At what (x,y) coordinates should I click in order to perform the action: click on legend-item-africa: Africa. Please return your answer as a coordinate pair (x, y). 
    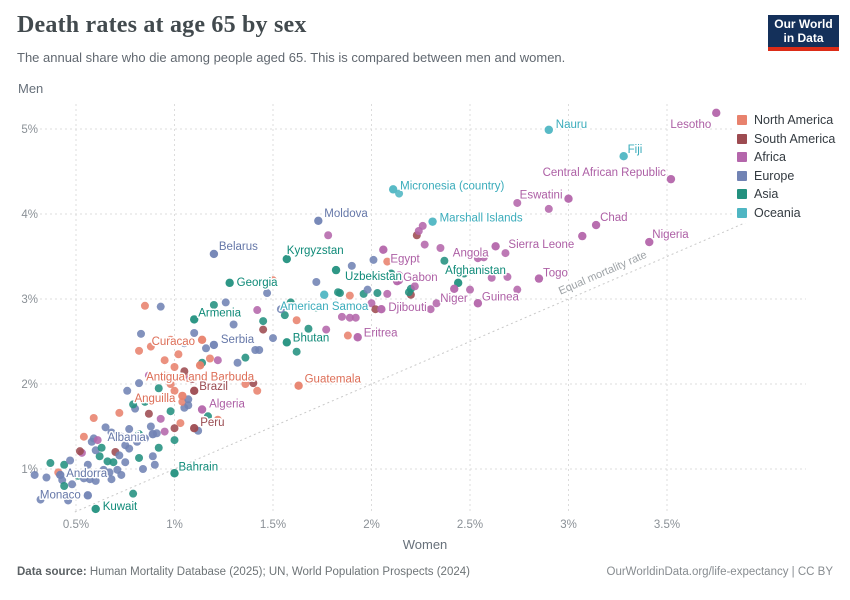
    Looking at the image, I should click on (786, 157).